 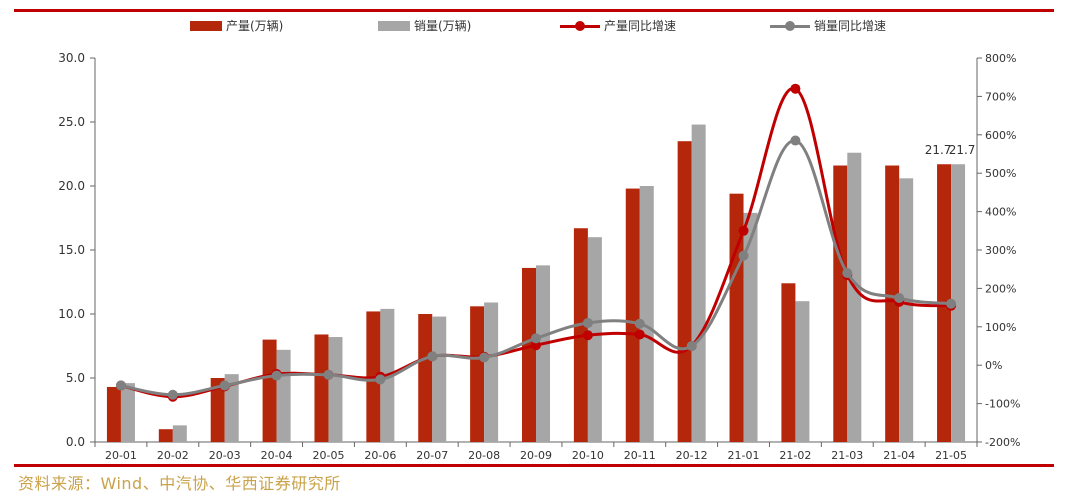 What do you see at coordinates (640, 26) in the screenshot?
I see `legend-label-prod-yoy: 产量同比增速` at bounding box center [640, 26].